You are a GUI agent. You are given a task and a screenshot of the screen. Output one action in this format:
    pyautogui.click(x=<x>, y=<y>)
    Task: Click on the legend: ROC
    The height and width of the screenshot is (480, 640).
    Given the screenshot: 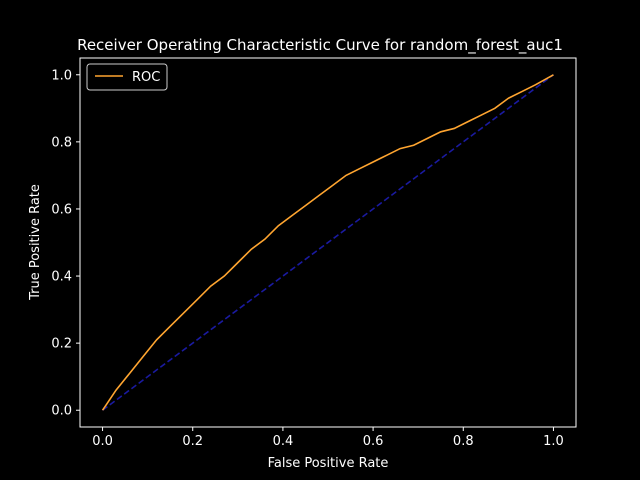 What is the action you would take?
    pyautogui.click(x=127, y=77)
    